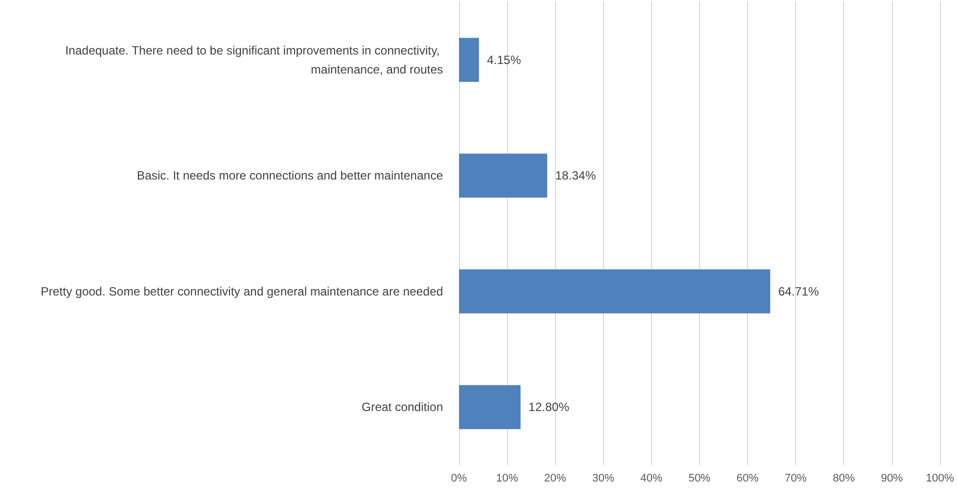 This screenshot has width=957, height=503. What do you see at coordinates (940, 478) in the screenshot?
I see `x-tick-label: 100%` at bounding box center [940, 478].